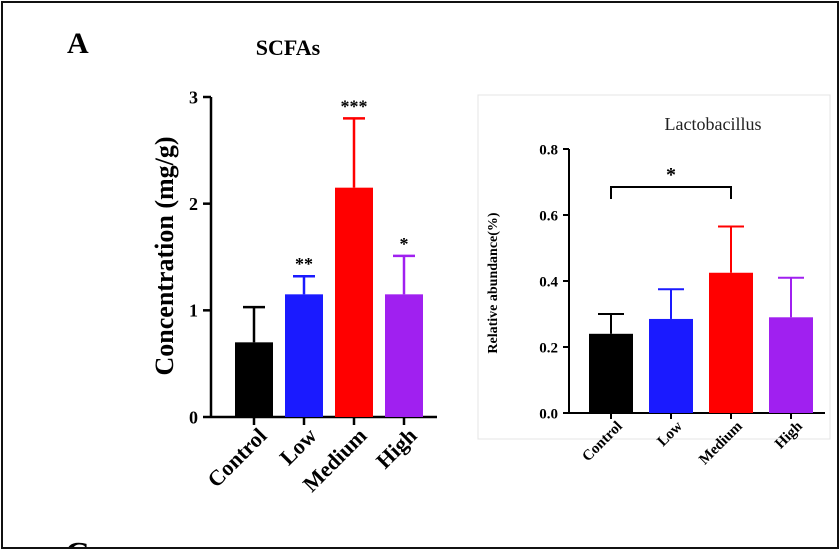 This screenshot has height=550, width=840. I want to click on left-y-tick-label: 3, so click(193, 97).